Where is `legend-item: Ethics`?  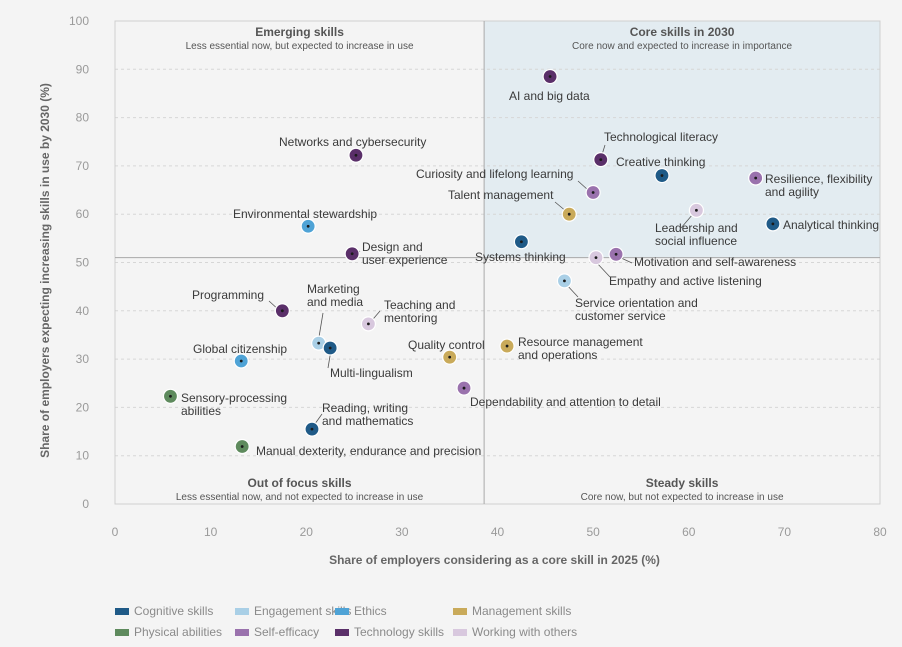
legend-item: Ethics is located at coordinates (361, 611).